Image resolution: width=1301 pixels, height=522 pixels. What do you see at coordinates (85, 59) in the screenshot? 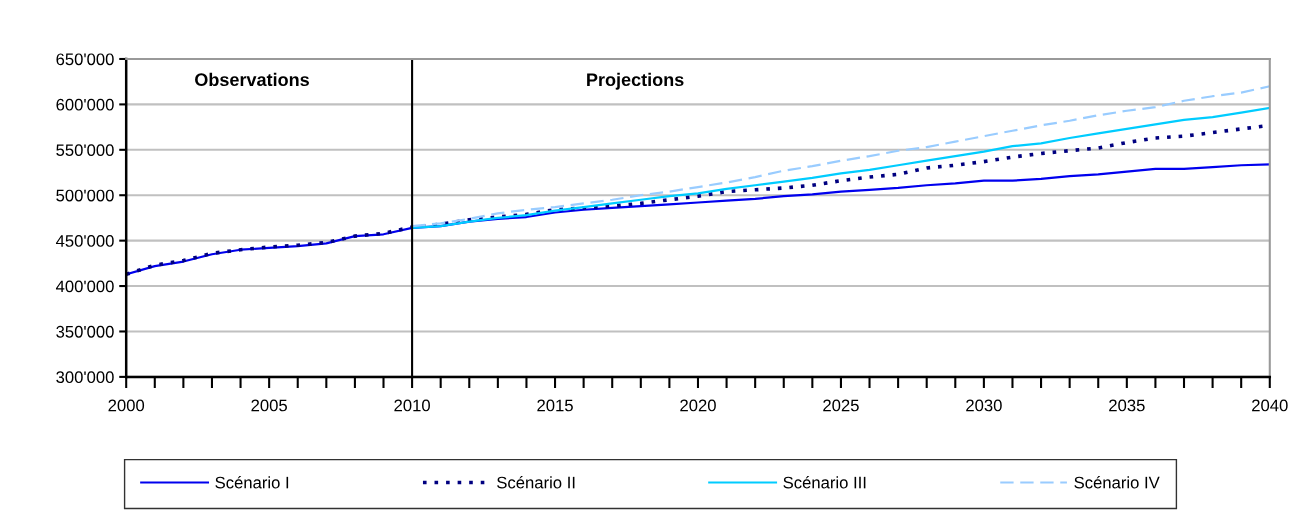
I see `y-tick-label: 650'000` at bounding box center [85, 59].